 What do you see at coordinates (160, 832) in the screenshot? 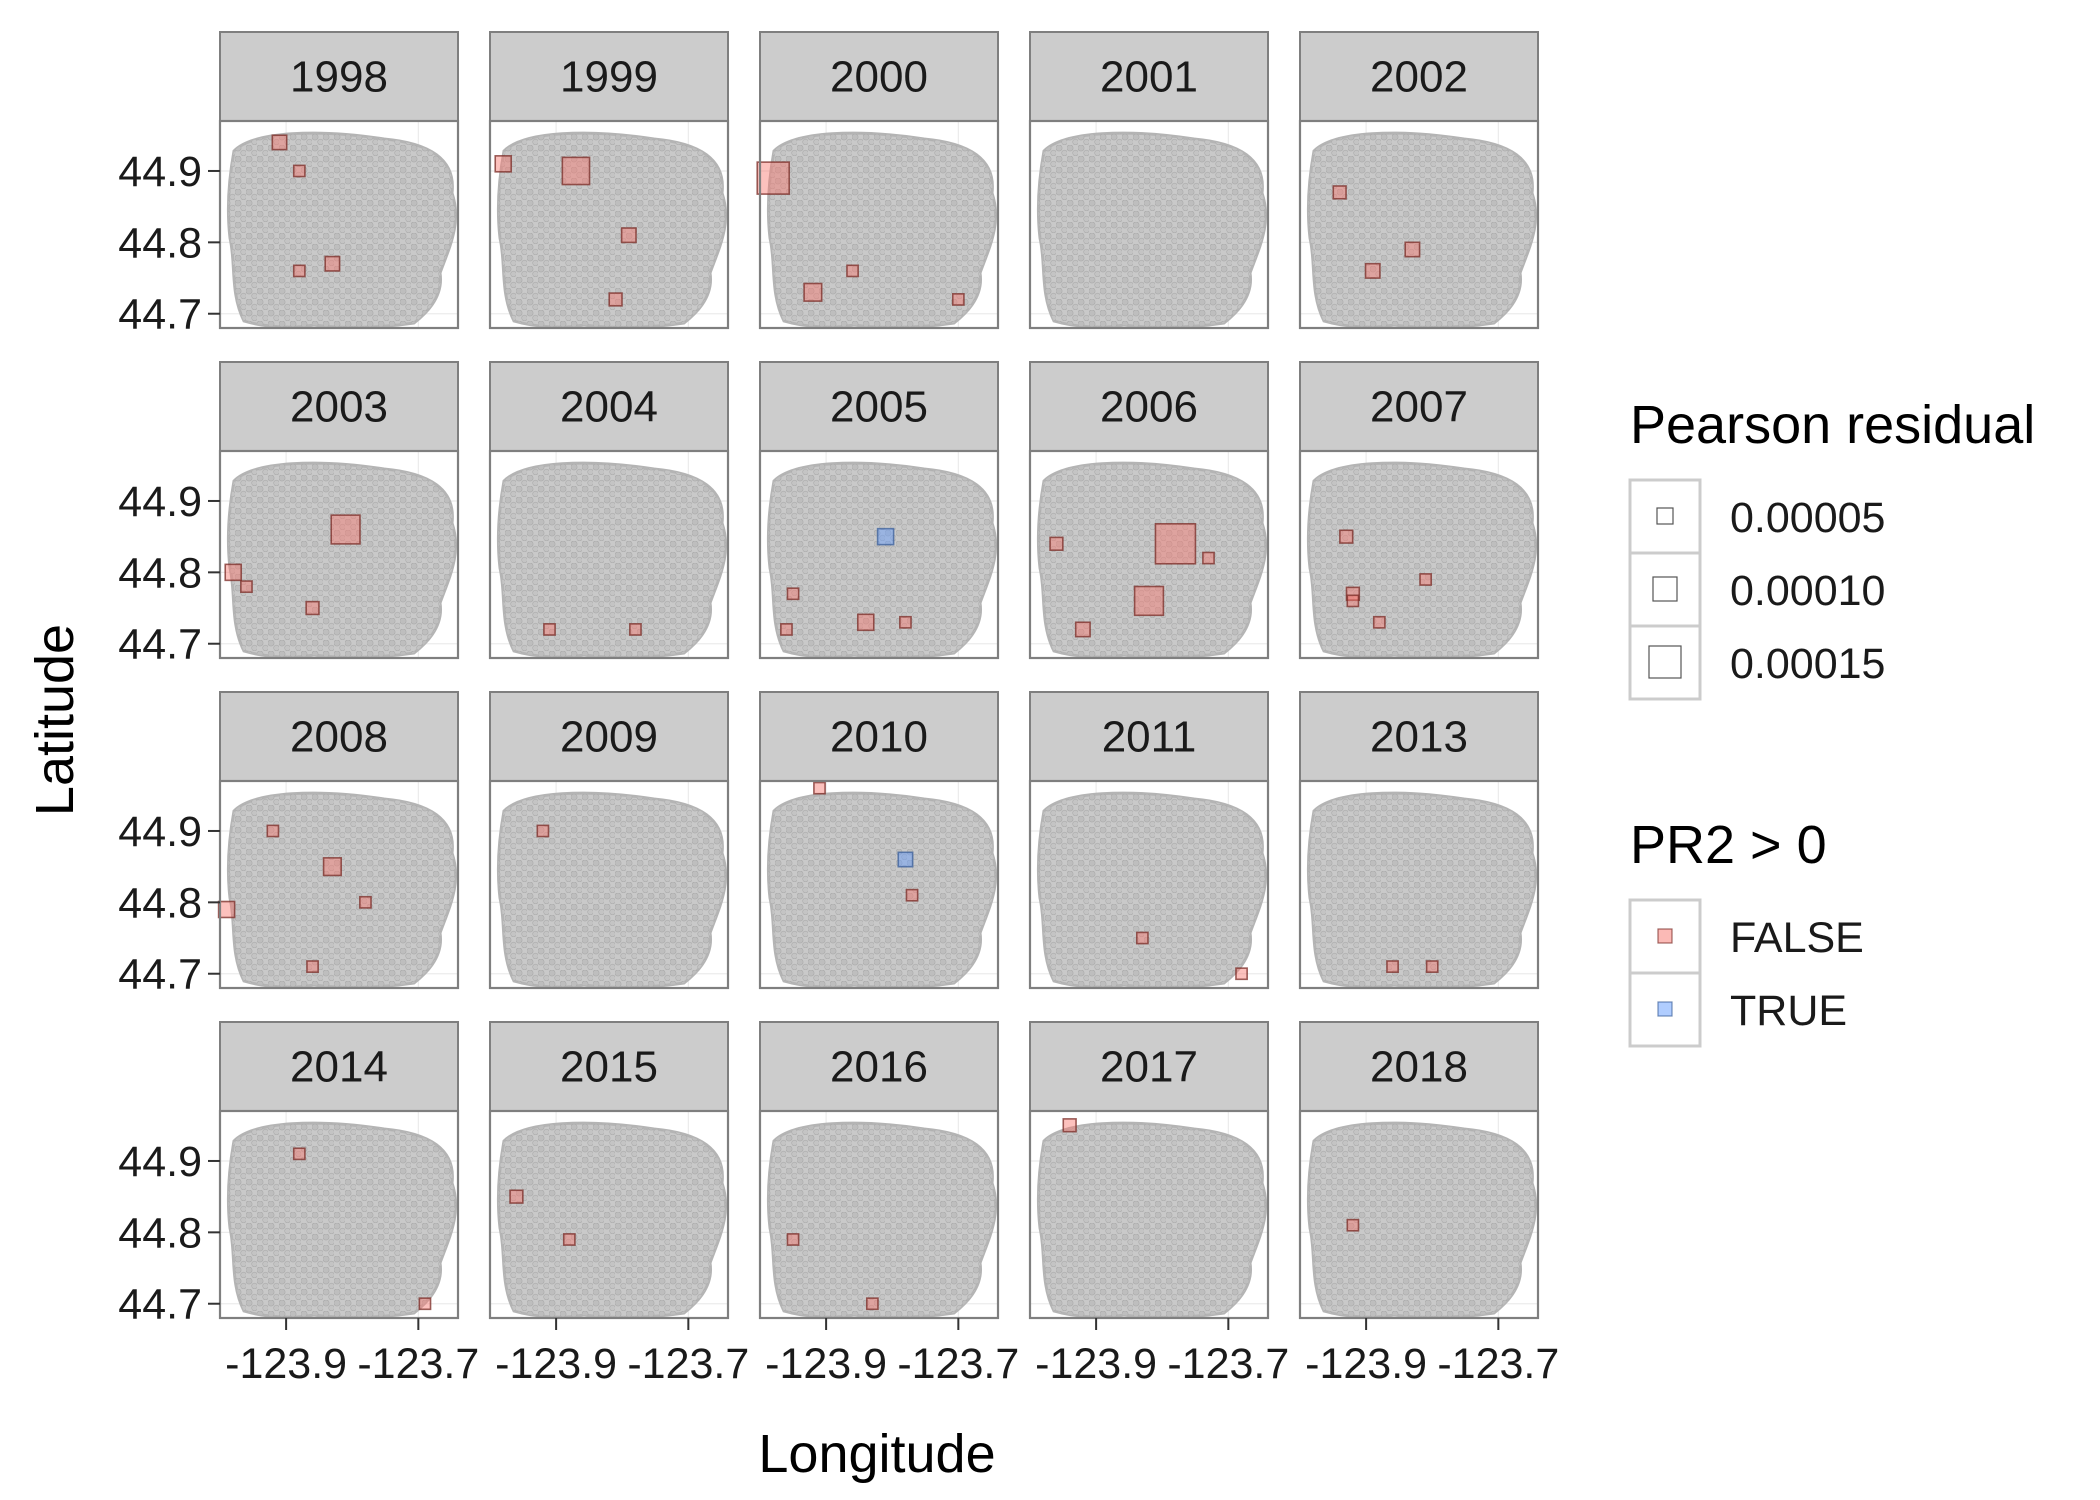
I see `y-tick-label: 44.9` at bounding box center [160, 832].